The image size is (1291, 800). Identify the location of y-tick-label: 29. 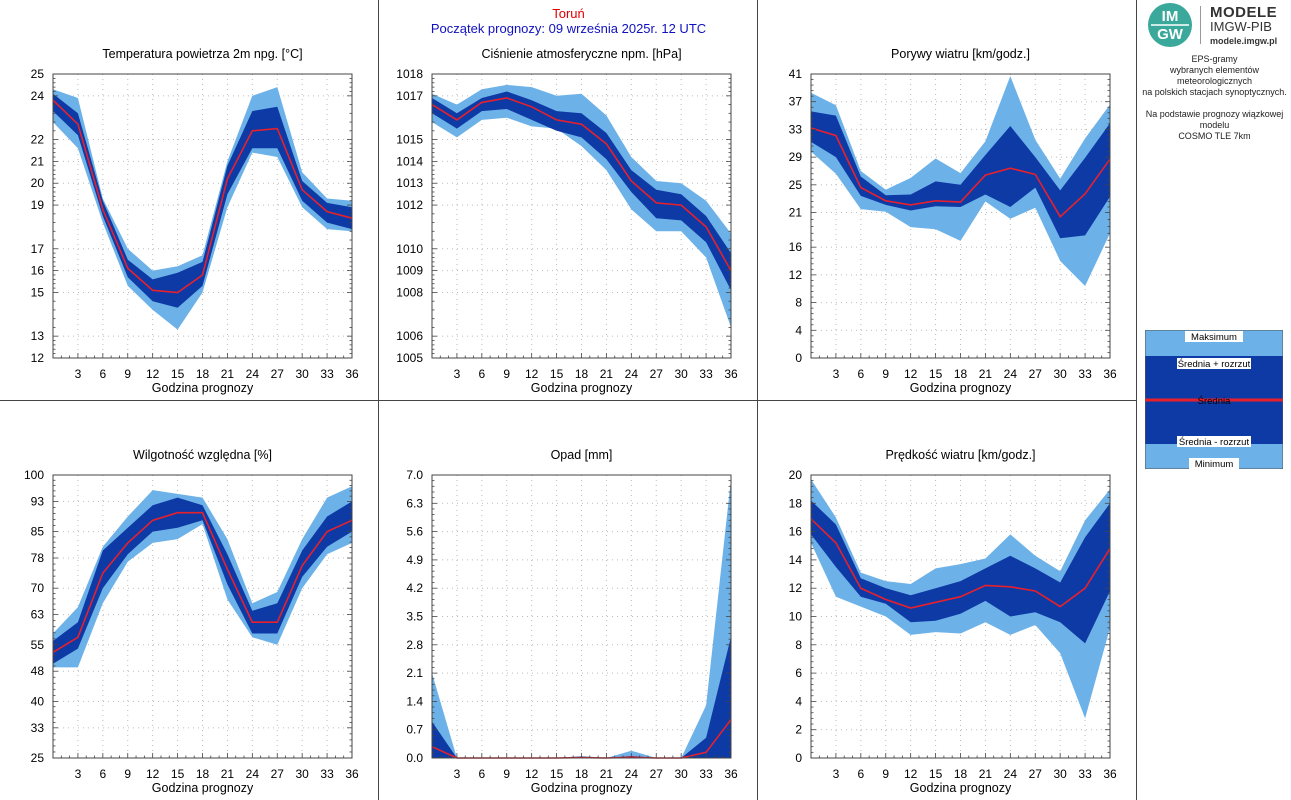
(796, 157).